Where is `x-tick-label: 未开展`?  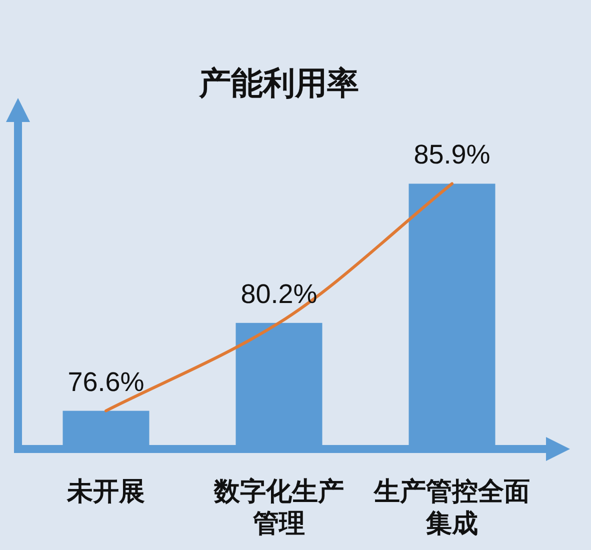
x-tick-label: 未开展 is located at coordinates (105, 491).